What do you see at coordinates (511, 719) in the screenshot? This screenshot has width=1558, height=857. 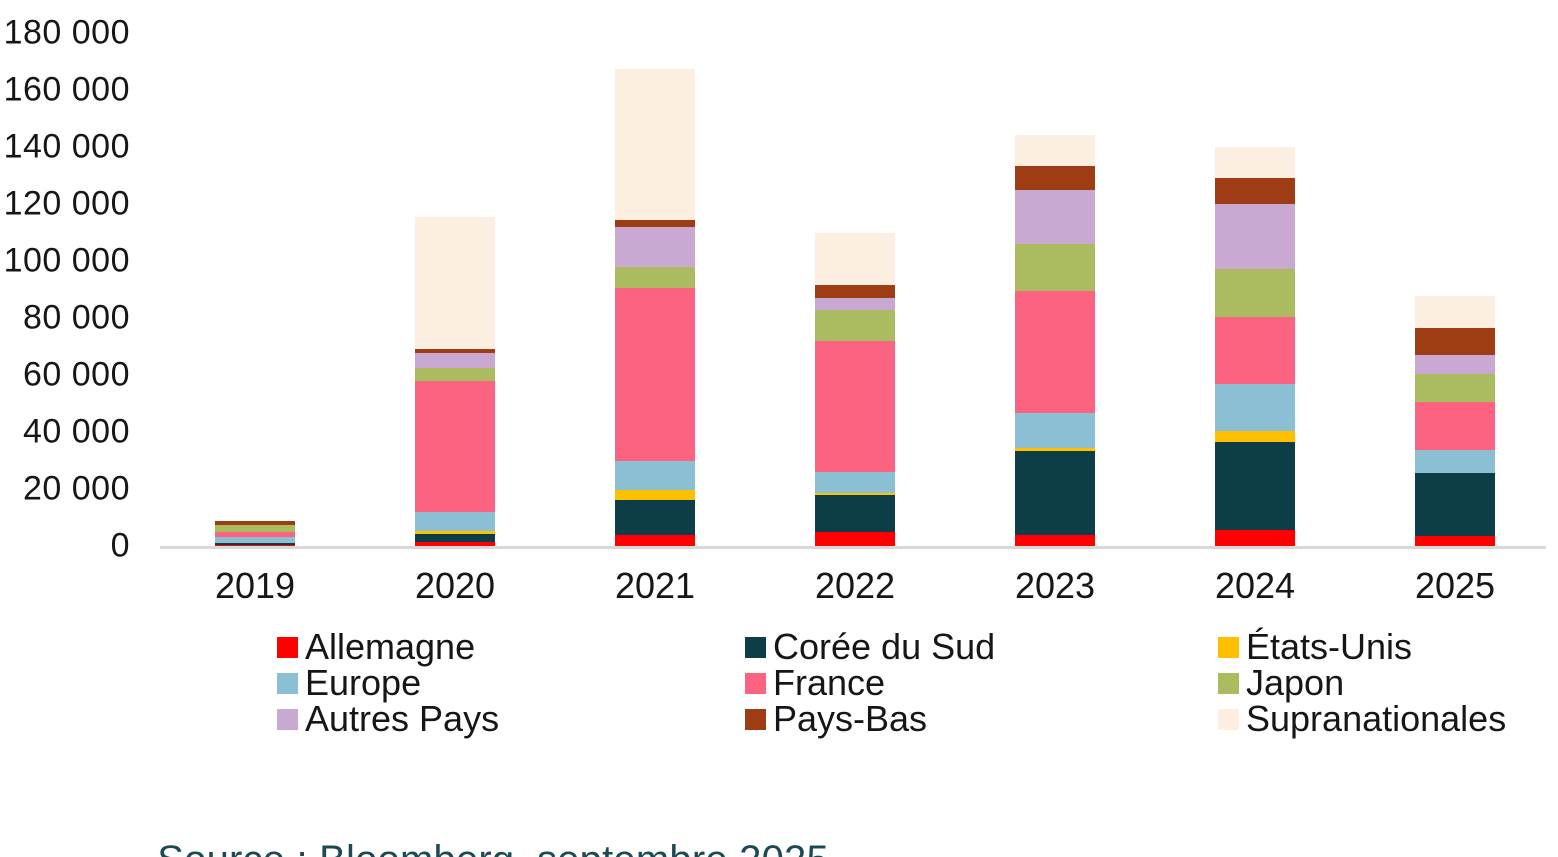 I see `legend-item-autres-pays: Autres Pays` at bounding box center [511, 719].